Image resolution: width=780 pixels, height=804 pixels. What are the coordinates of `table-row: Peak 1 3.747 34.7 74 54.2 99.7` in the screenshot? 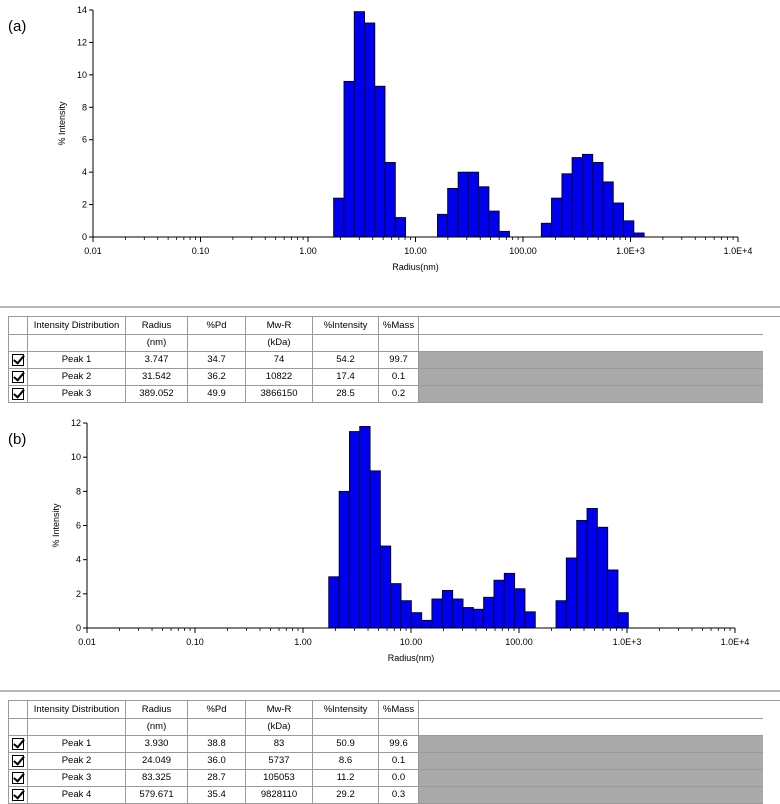 It's located at (386, 360).